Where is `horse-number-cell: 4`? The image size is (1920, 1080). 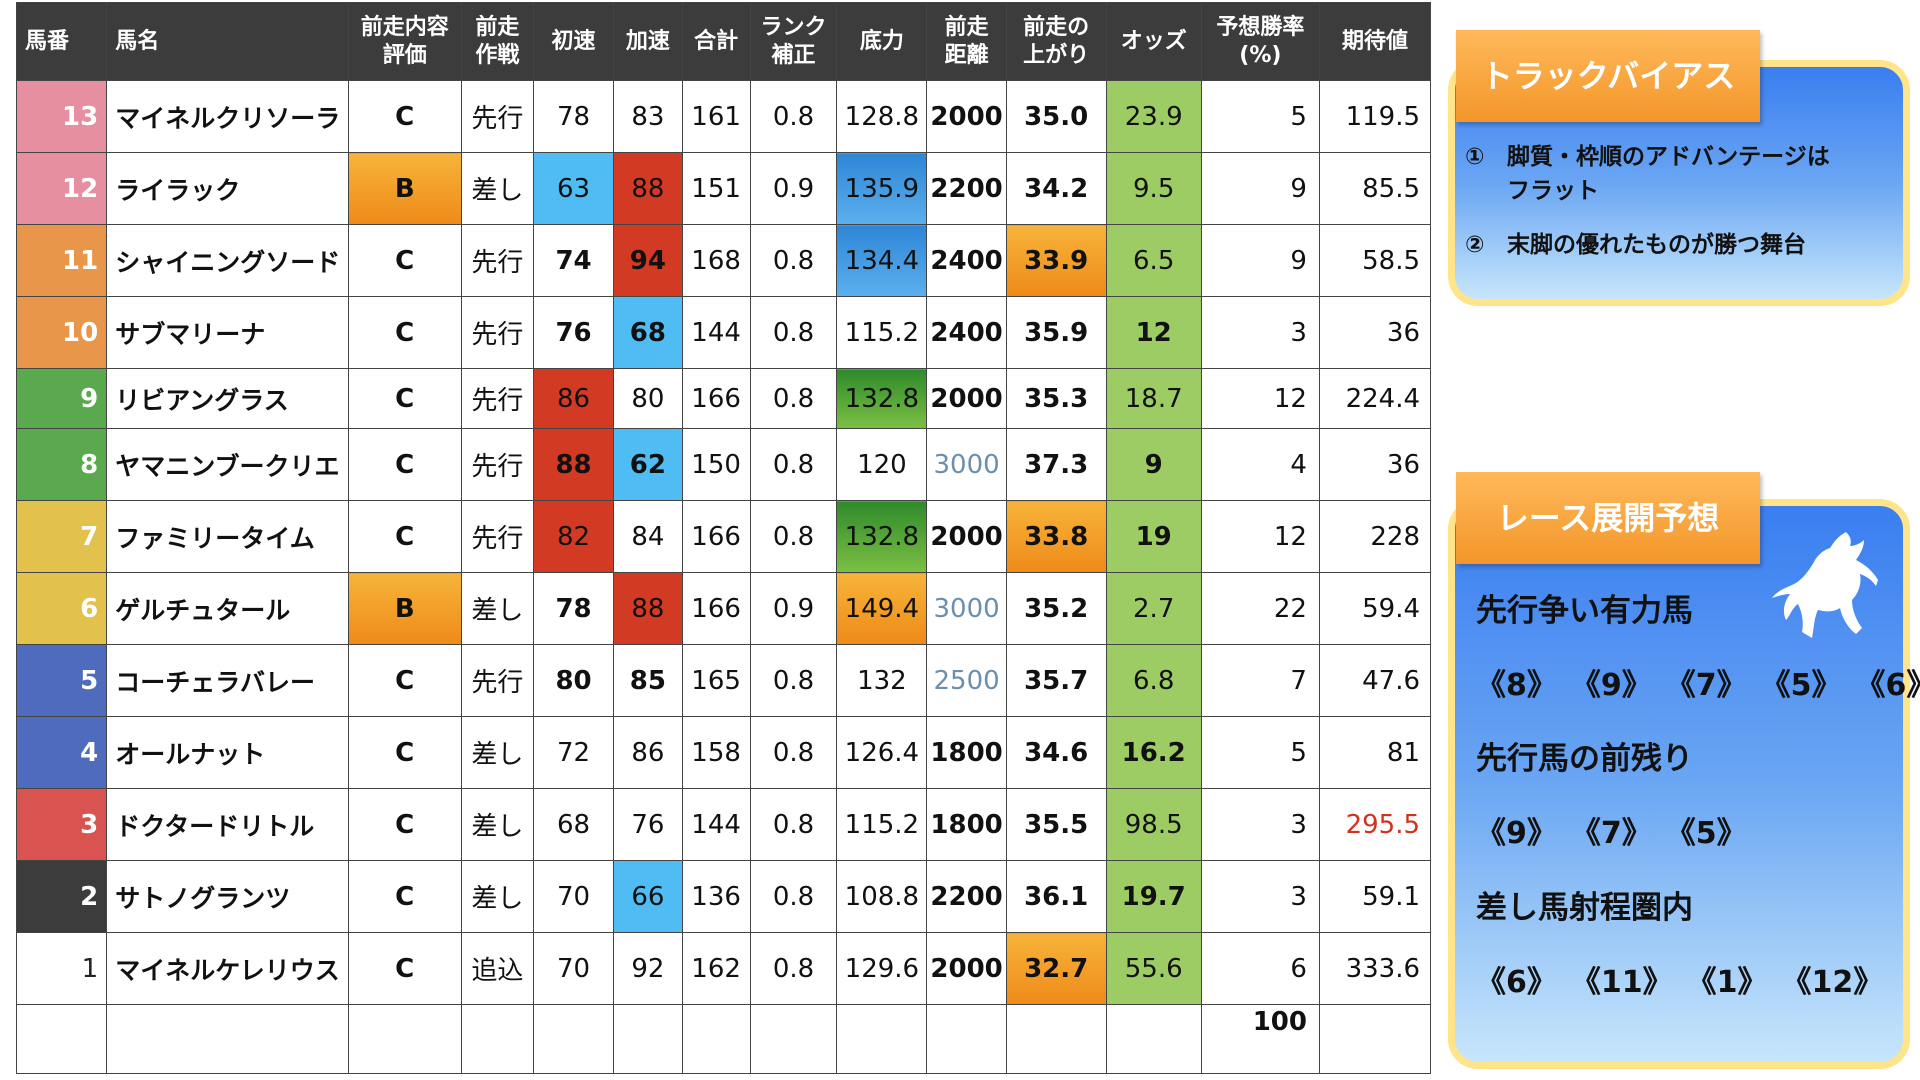 horse-number-cell: 4 is located at coordinates (61, 752).